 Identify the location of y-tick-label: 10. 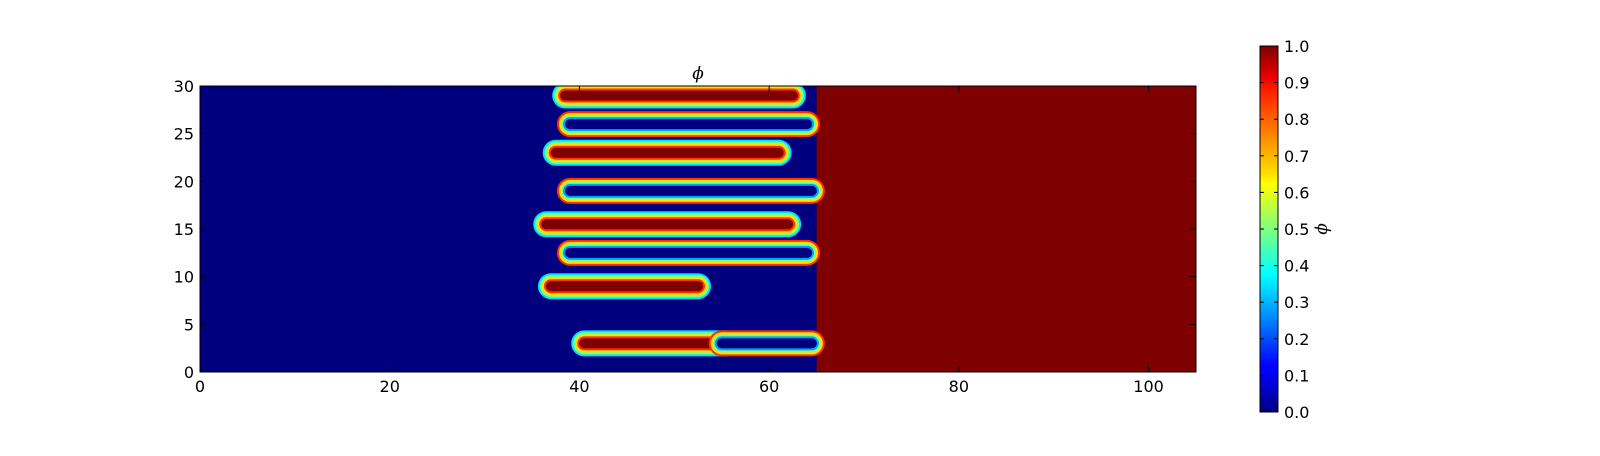
(184, 277).